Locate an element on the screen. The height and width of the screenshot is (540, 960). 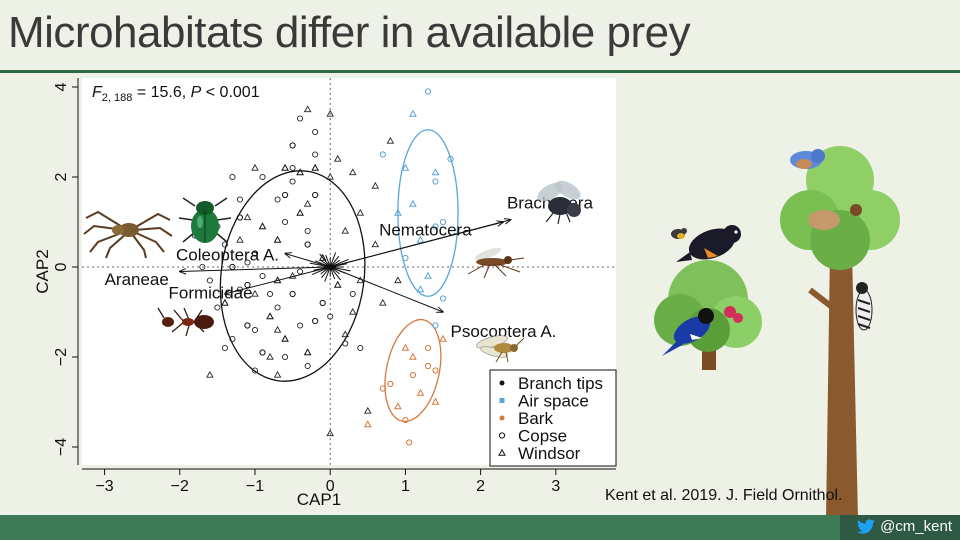
x-axis-title: CAP1 is located at coordinates (319, 499).